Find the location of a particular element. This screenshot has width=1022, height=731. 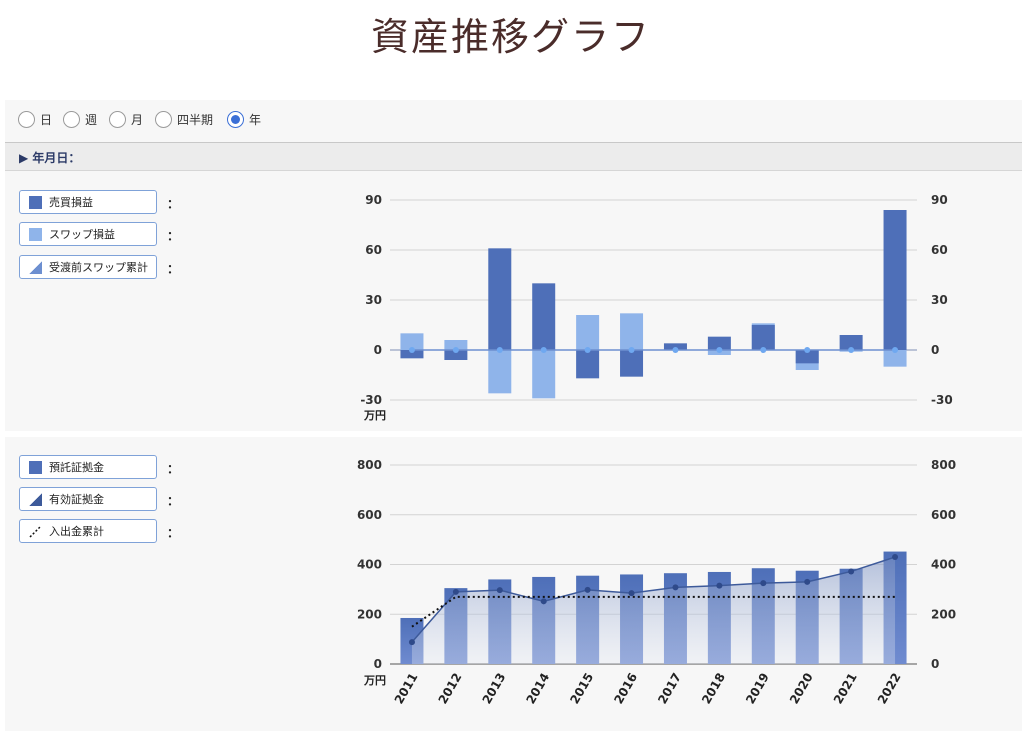

x-tick-label: 2011 is located at coordinates (406, 689).